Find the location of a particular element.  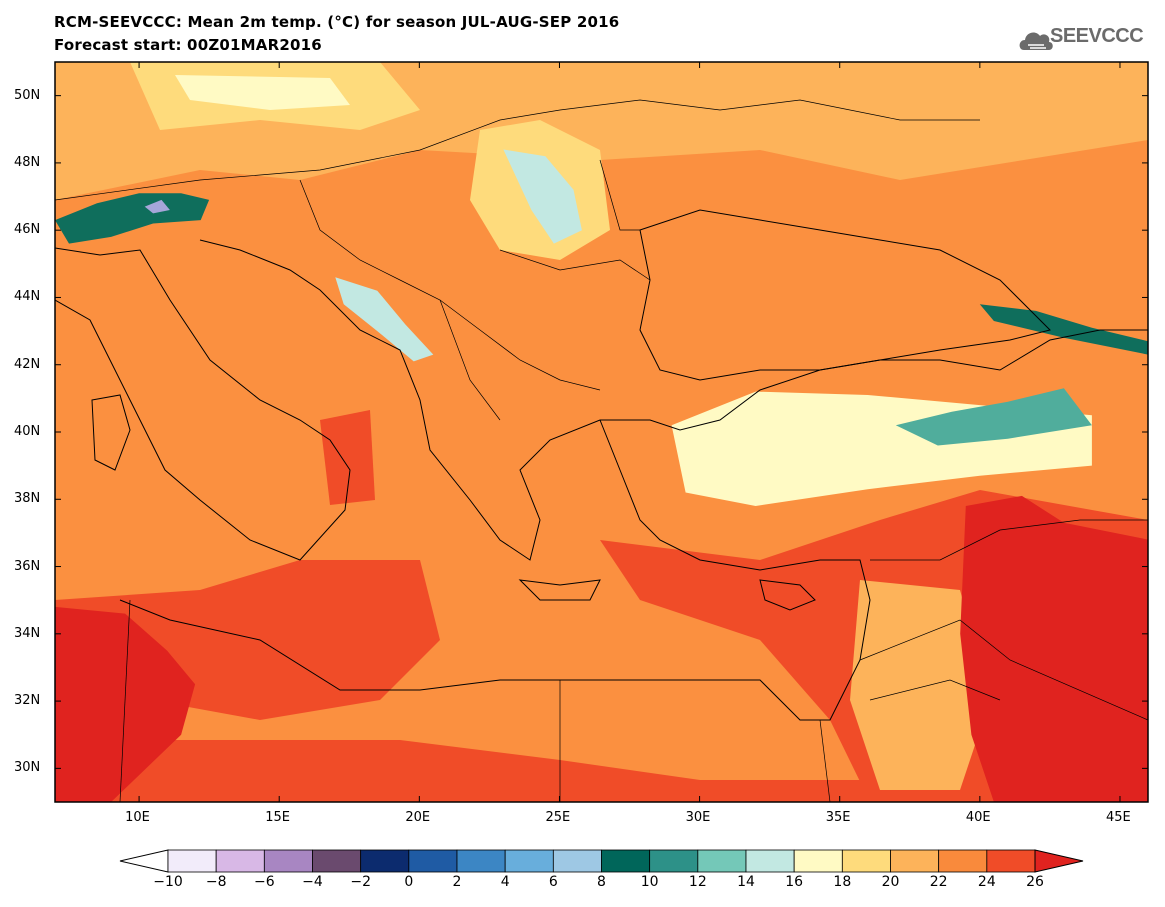

colorbar-label: 2 is located at coordinates (457, 882).